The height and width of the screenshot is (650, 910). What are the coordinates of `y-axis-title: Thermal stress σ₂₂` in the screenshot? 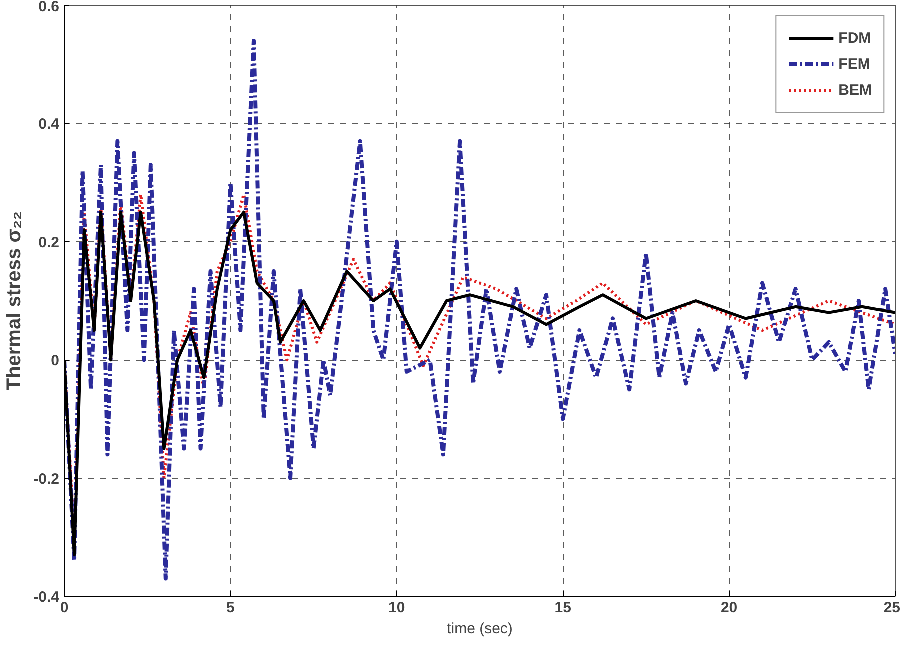 It's located at (15, 301).